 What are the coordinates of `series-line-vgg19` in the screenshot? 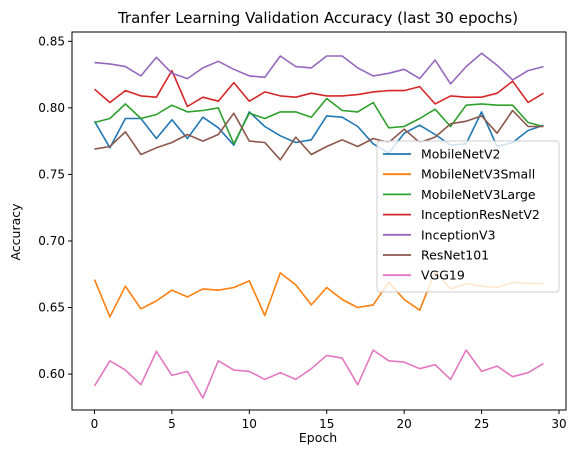 It's located at (318, 374).